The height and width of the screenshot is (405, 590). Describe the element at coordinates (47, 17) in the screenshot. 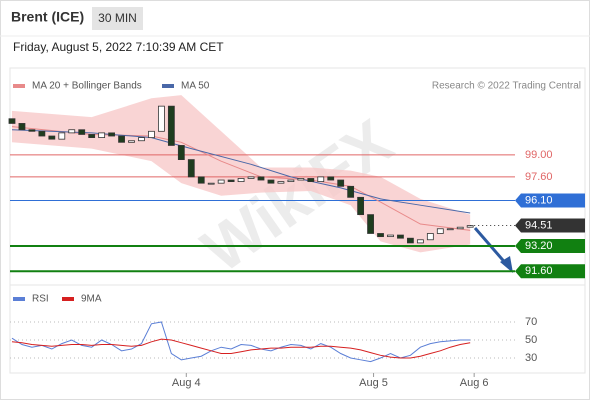

I see `title: Brent (ICE)` at that location.